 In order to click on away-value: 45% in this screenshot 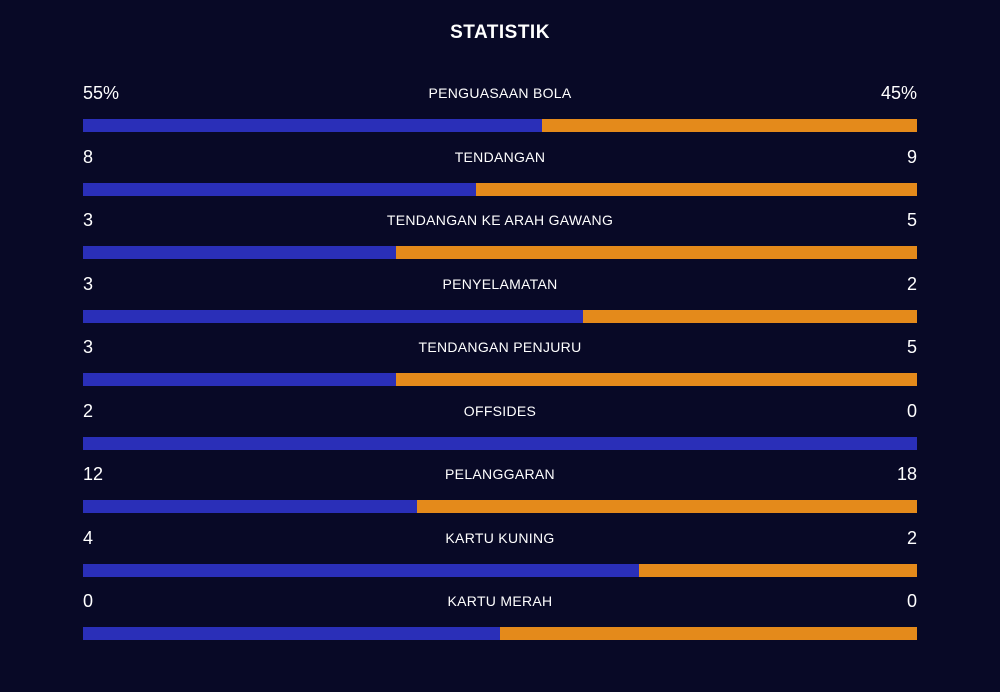, I will do `click(898, 93)`.